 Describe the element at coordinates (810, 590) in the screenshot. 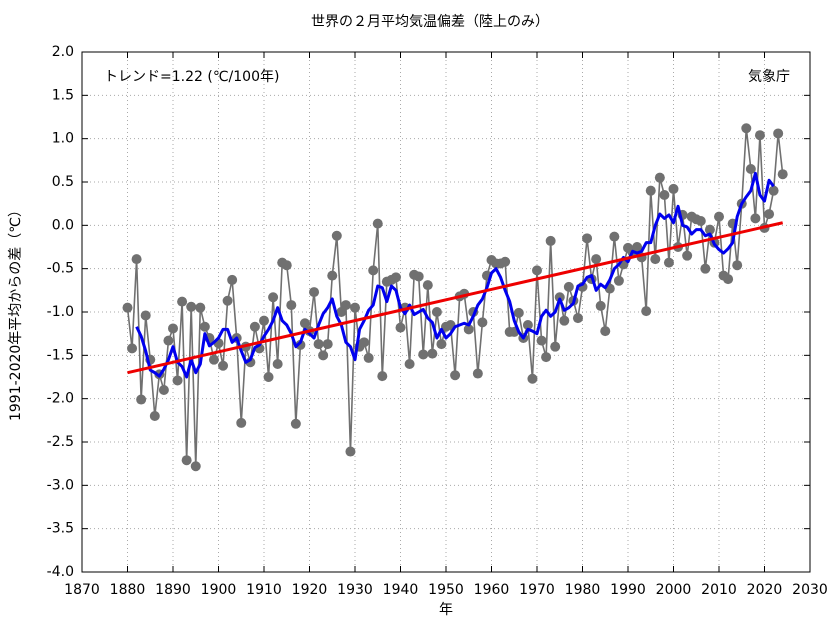

I see `x-tick-label: 2030` at that location.